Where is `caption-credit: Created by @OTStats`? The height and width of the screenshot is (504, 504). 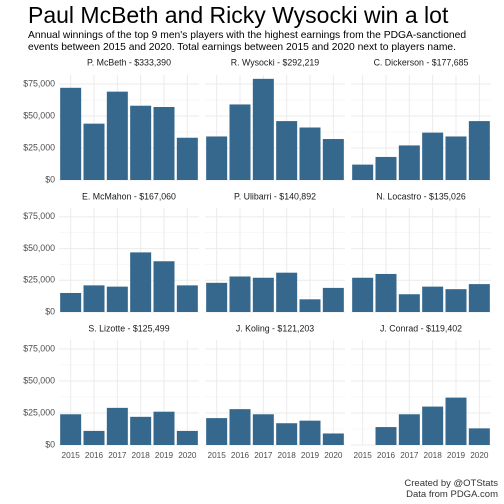 caption-credit: Created by @OTStats is located at coordinates (451, 483).